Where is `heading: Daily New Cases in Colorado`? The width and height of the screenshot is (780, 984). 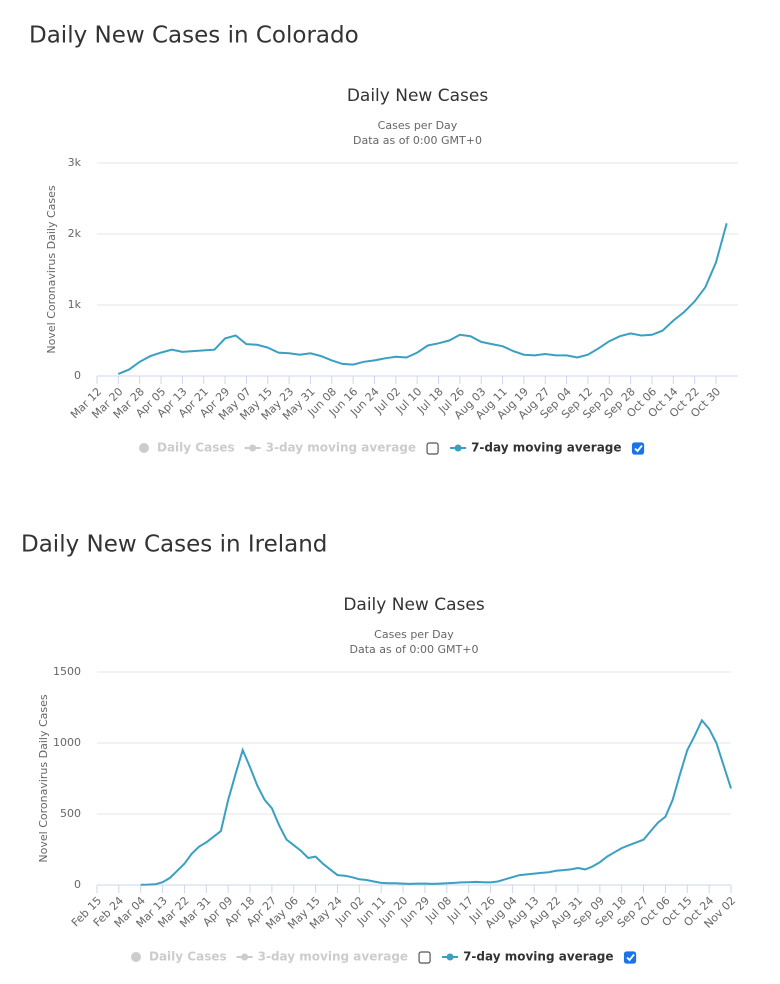 heading: Daily New Cases in Colorado is located at coordinates (194, 36).